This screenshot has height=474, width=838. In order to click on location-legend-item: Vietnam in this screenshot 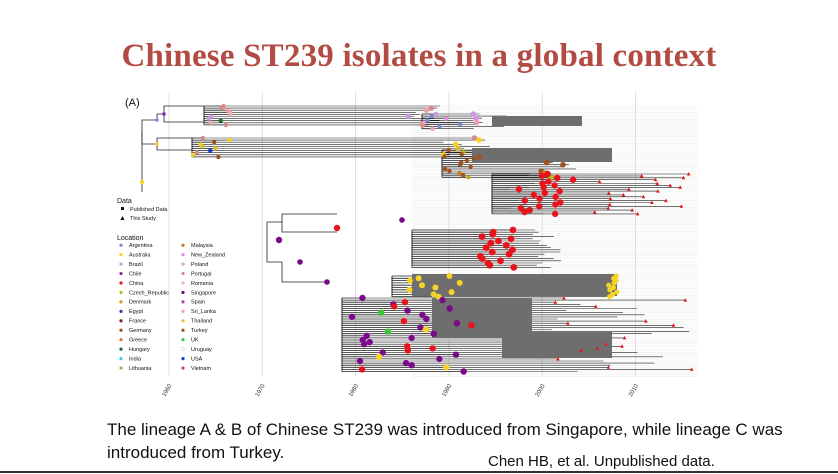, I will do `click(201, 369)`.